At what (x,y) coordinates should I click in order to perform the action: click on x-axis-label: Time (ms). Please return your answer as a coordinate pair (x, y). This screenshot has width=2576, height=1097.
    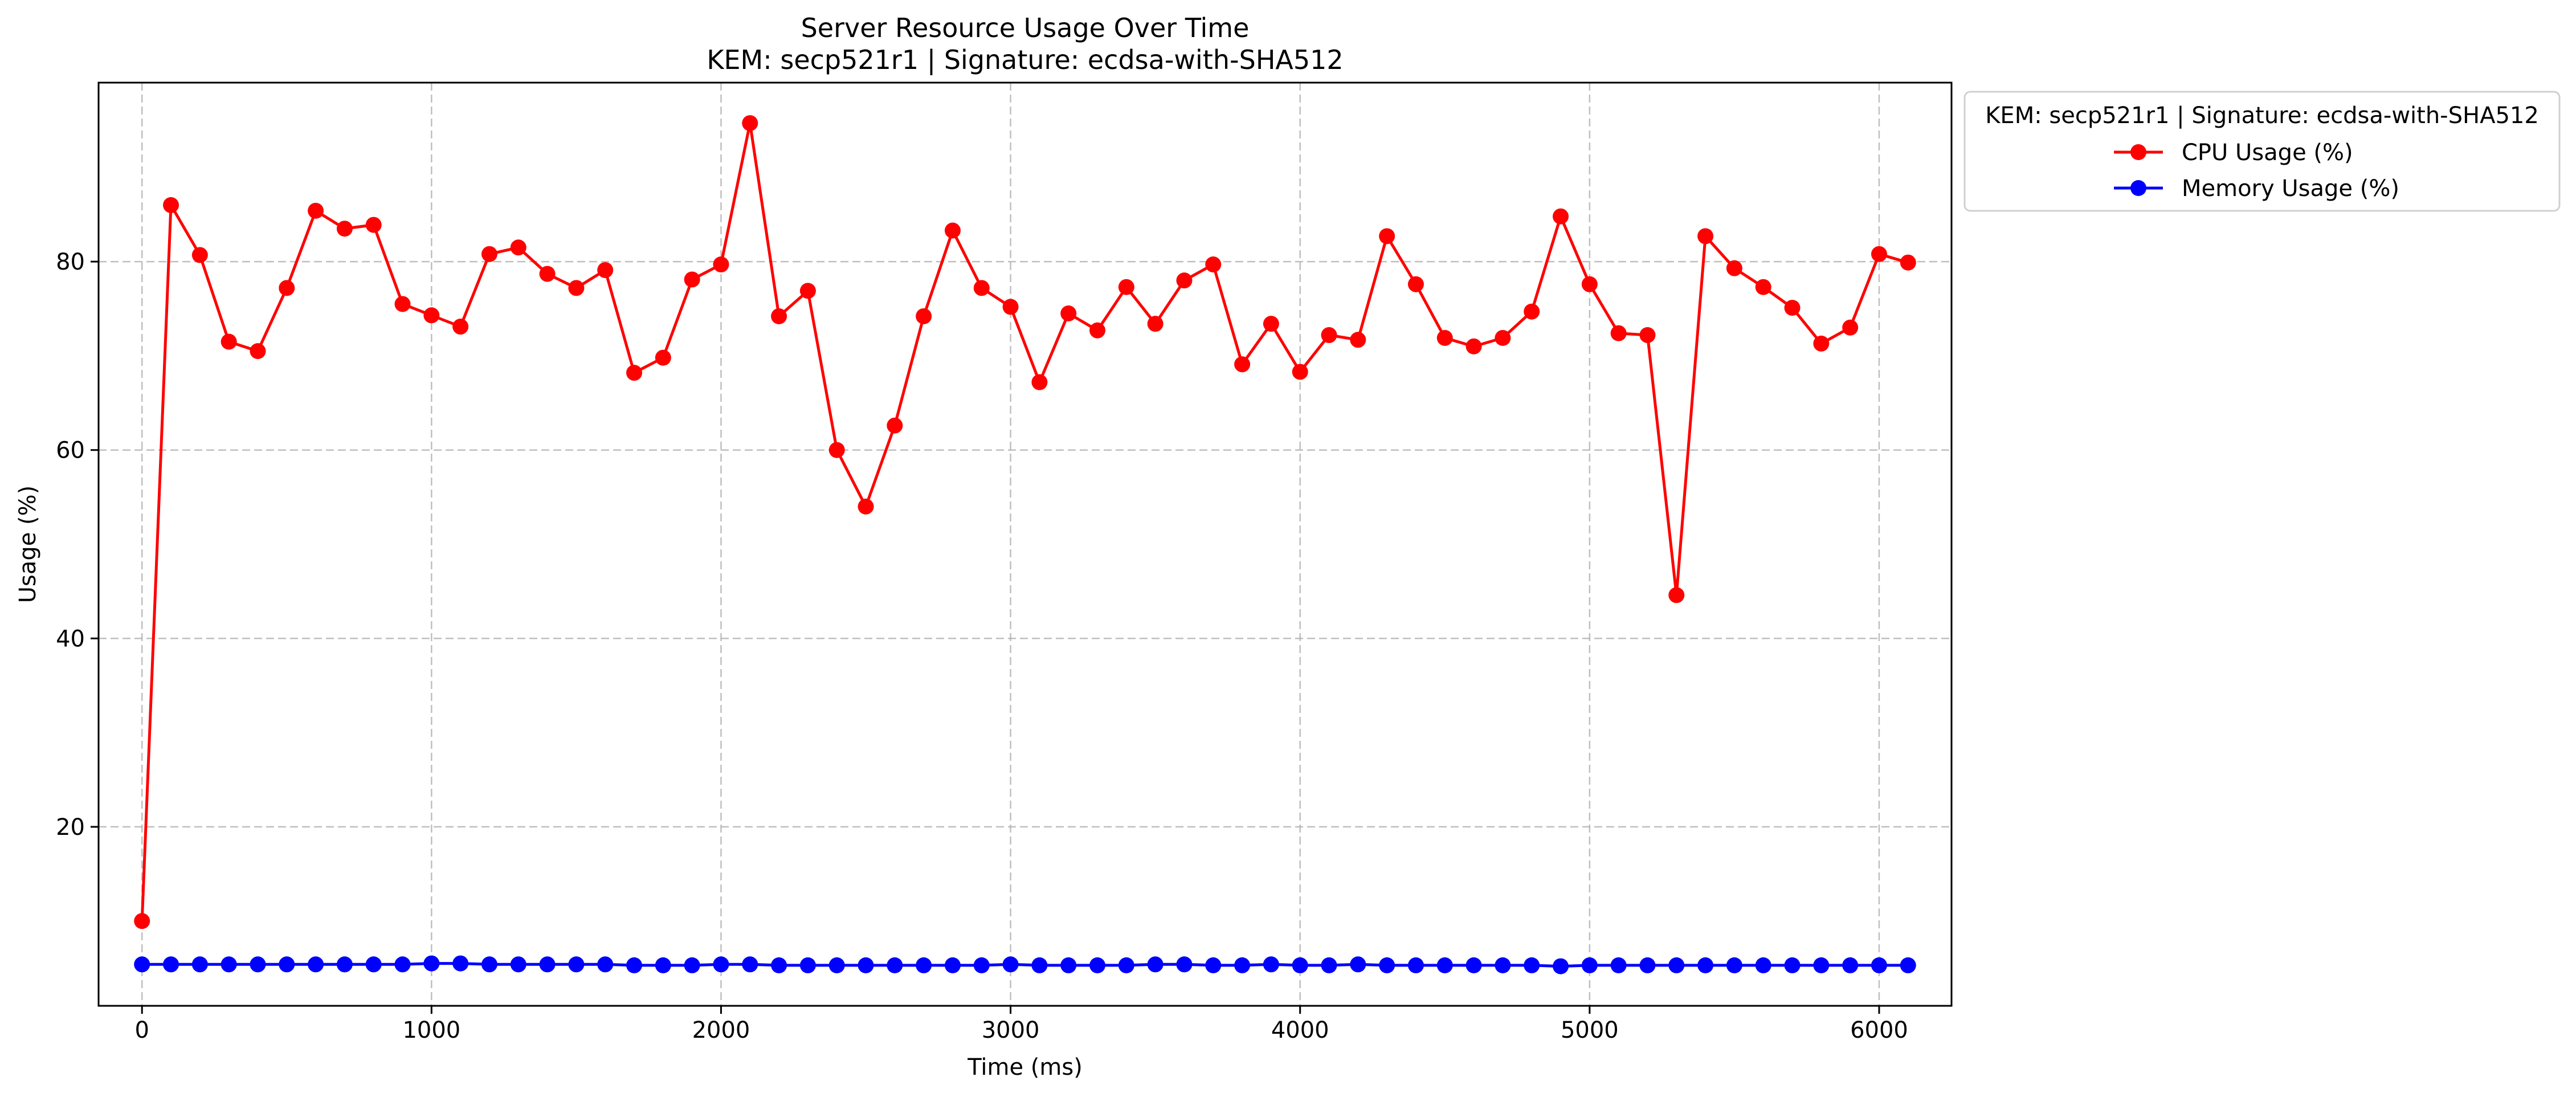
    Looking at the image, I should click on (1025, 1067).